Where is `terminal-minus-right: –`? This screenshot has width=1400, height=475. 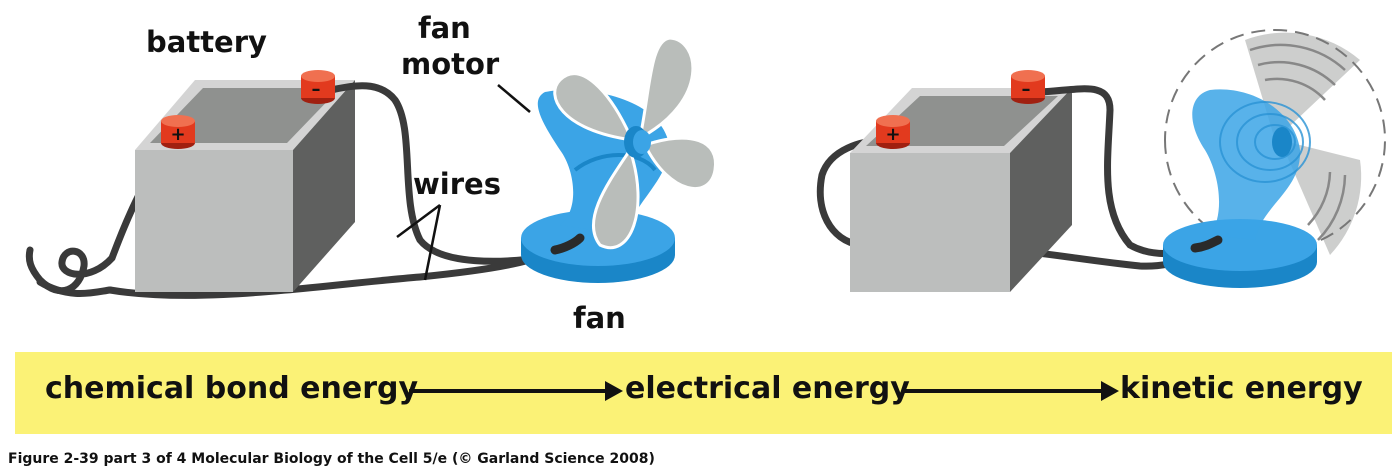
terminal-minus-right: – is located at coordinates (1028, 87).